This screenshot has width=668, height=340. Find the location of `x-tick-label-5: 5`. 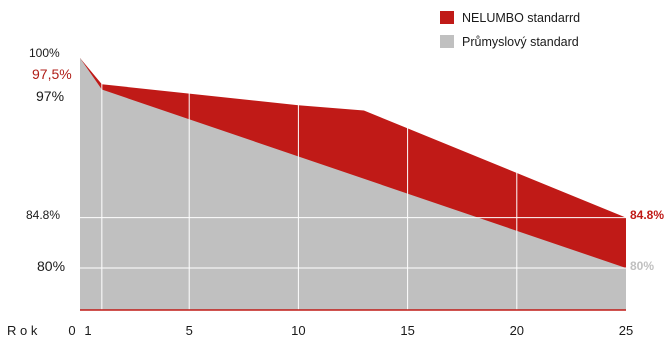

x-tick-label-5: 5 is located at coordinates (189, 330).